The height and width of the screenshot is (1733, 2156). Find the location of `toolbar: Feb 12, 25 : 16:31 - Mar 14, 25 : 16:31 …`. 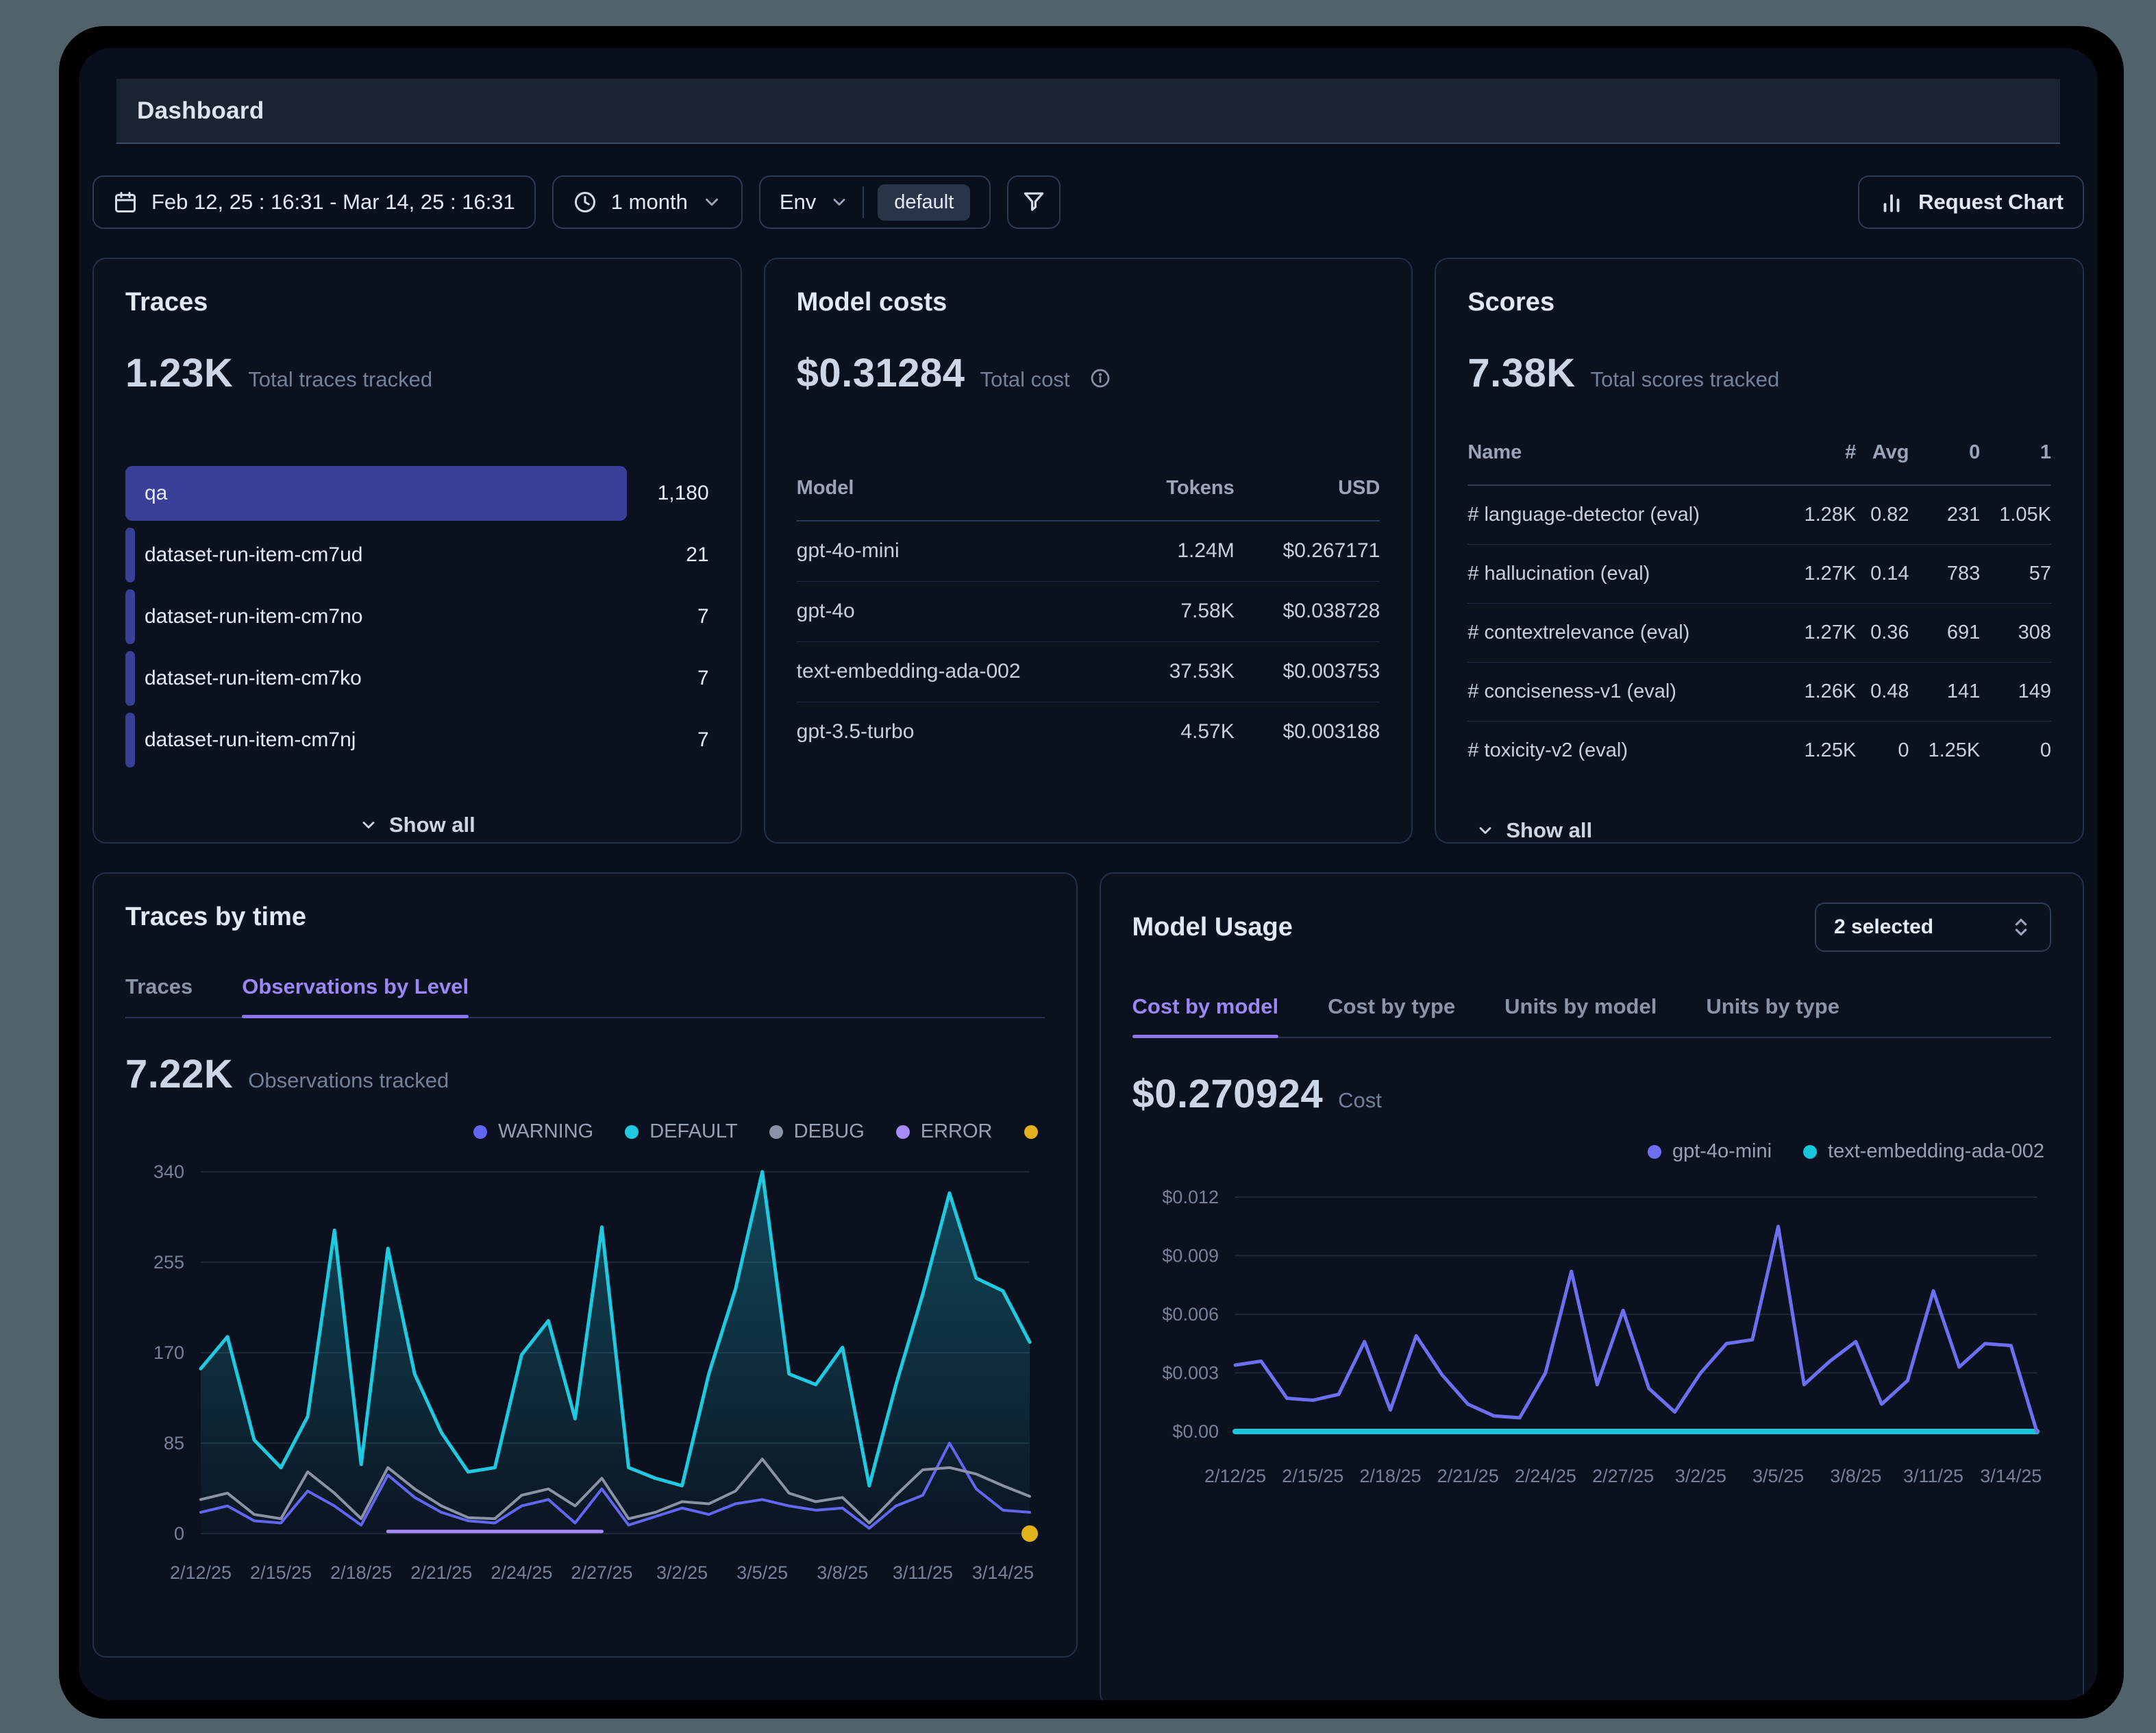

toolbar: Feb 12, 25 : 16:31 - Mar 14, 25 : 16:31 … is located at coordinates (1088, 202).